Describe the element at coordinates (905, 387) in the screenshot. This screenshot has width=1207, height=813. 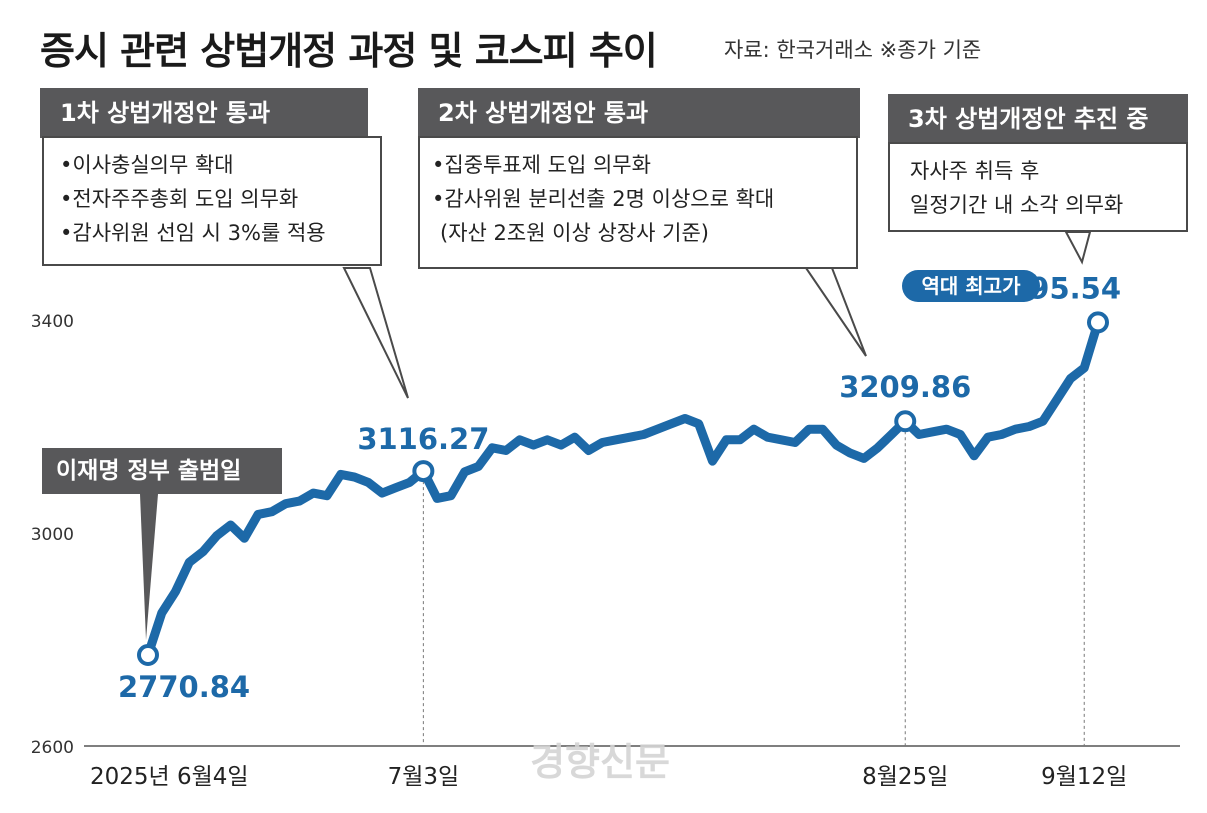
I see `data-label: 3209.86` at that location.